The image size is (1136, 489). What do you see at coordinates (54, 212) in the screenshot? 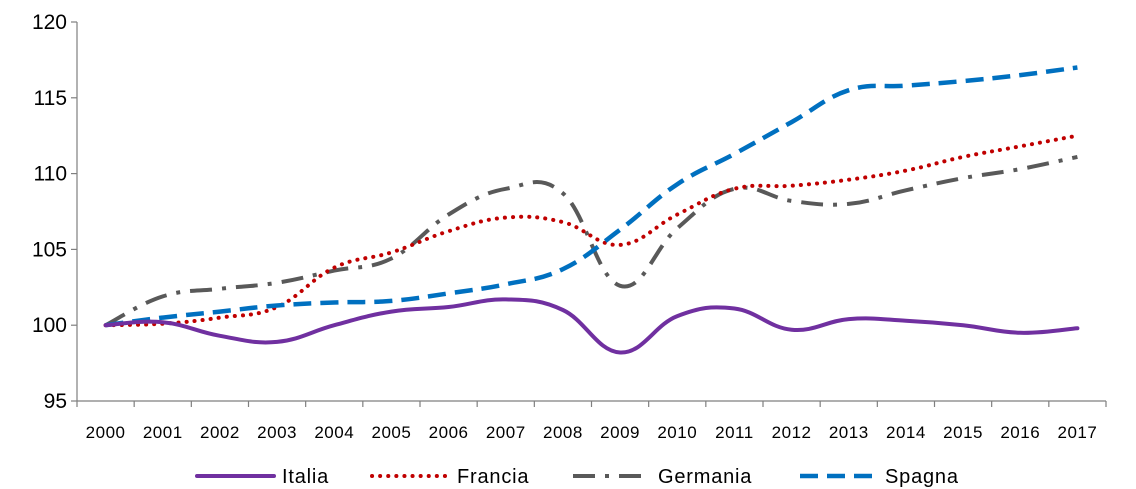
I see `y-axis-ticks: 95 100 105 110 115 120` at bounding box center [54, 212].